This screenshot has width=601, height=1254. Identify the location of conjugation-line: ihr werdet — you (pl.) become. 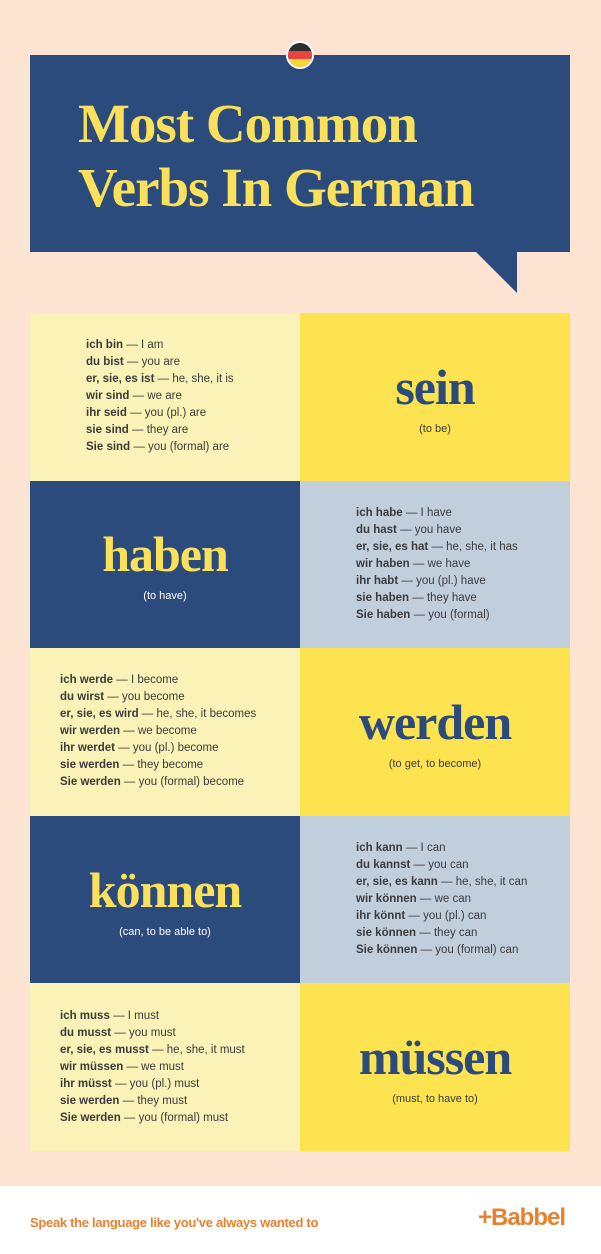
(180, 748).